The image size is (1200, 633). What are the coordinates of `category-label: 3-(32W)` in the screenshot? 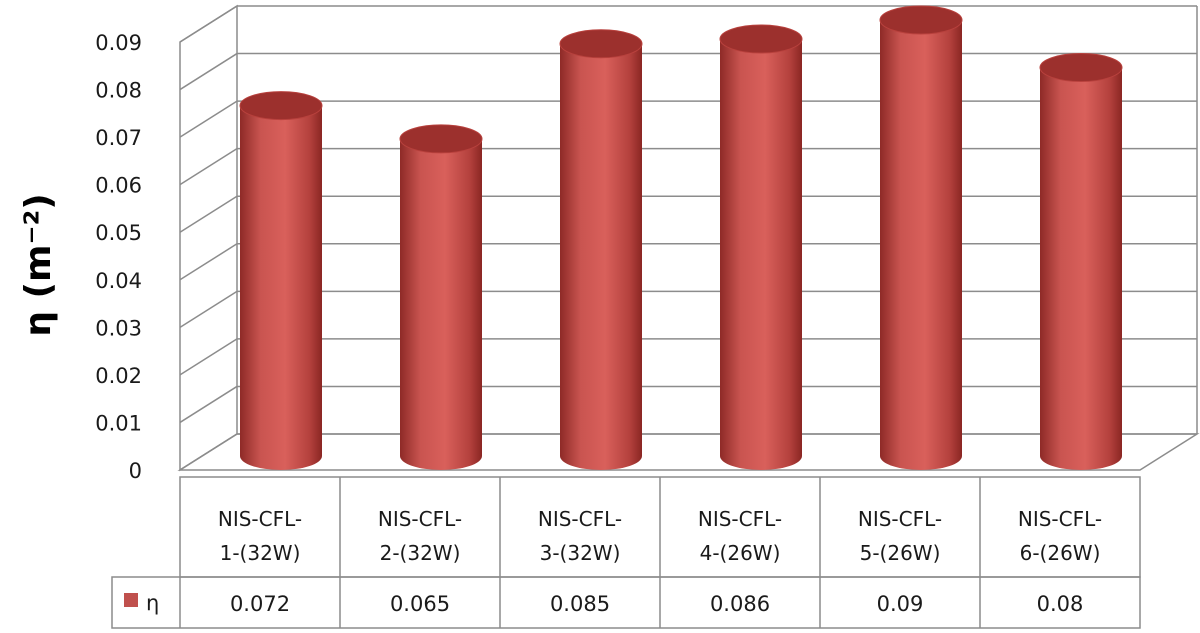 It's located at (580, 553).